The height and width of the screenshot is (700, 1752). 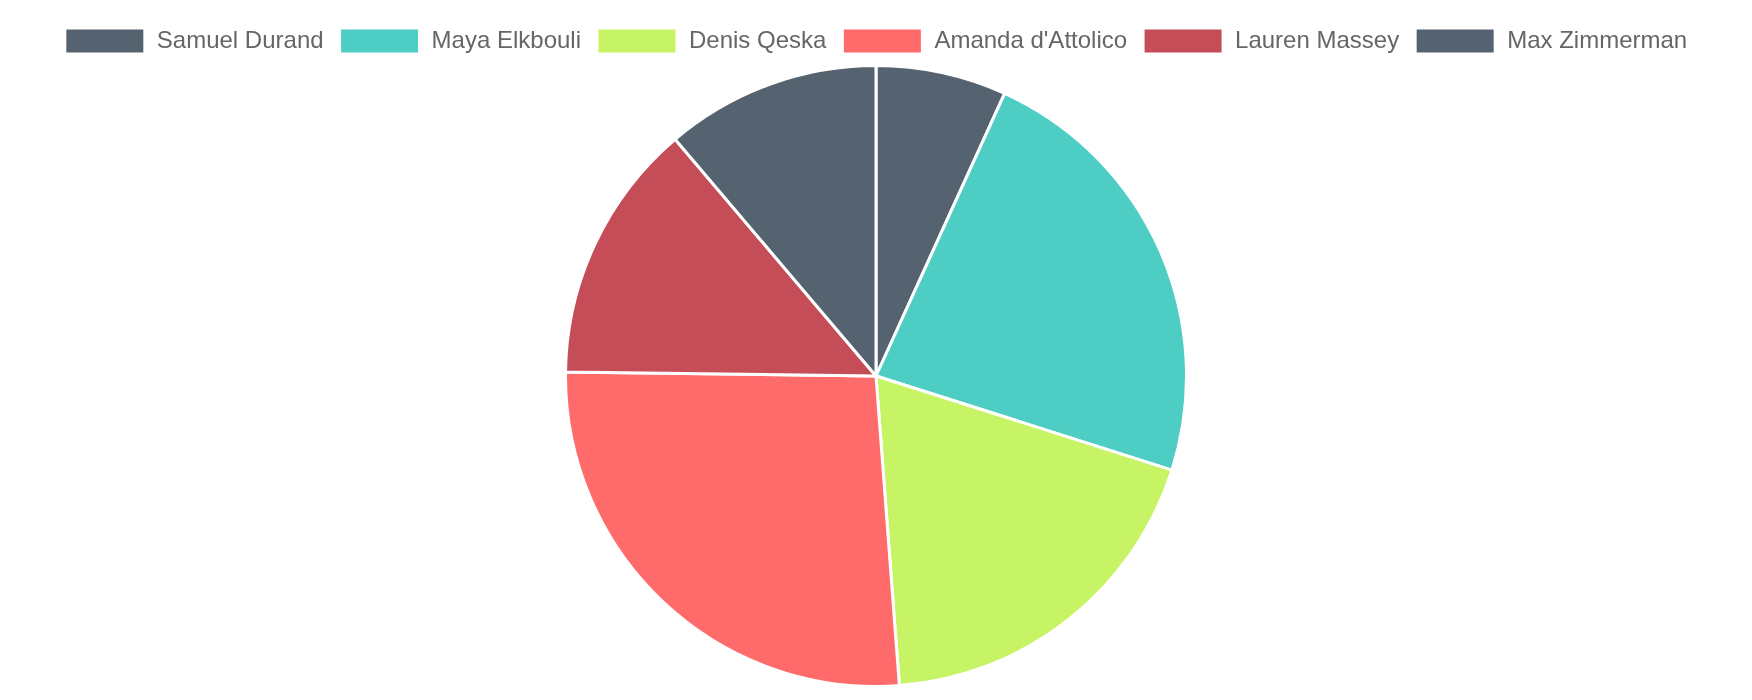 I want to click on legend-label: Denis Qeska, so click(x=758, y=39).